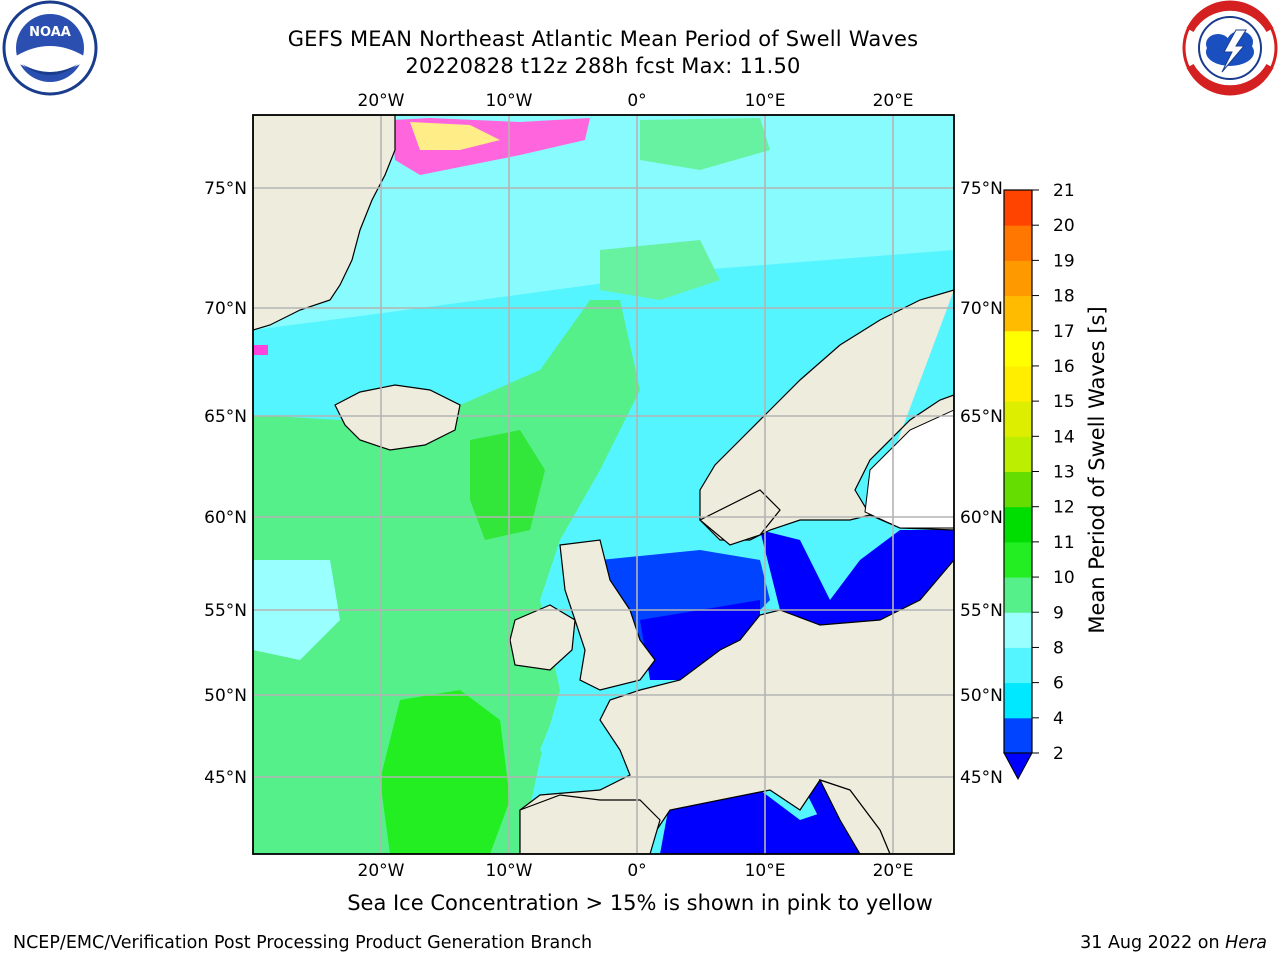 The height and width of the screenshot is (960, 1280). What do you see at coordinates (381, 871) in the screenshot?
I see `lon-label-bottom: 20°W` at bounding box center [381, 871].